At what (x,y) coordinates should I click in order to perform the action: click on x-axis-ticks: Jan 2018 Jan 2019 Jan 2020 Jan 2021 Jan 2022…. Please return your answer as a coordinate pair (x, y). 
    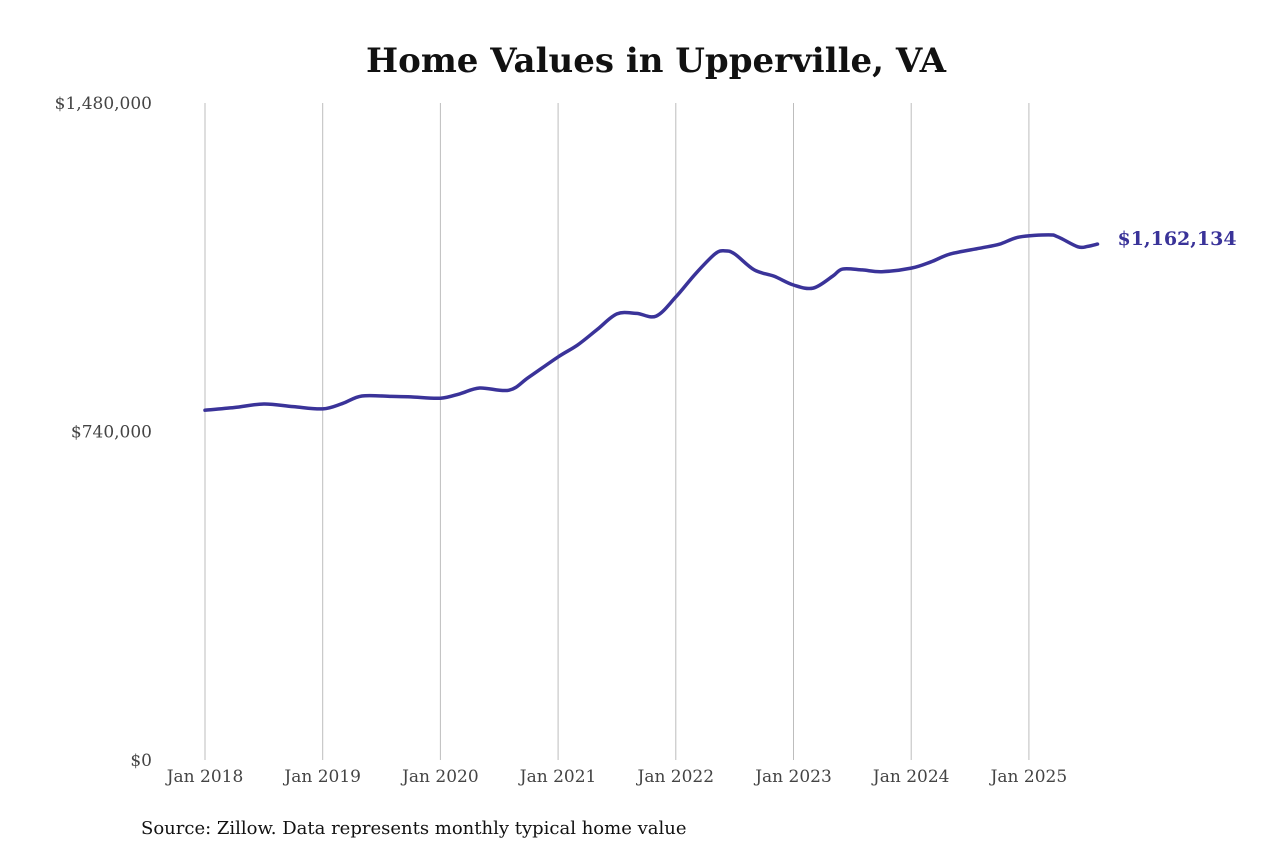
    Looking at the image, I should click on (616, 777).